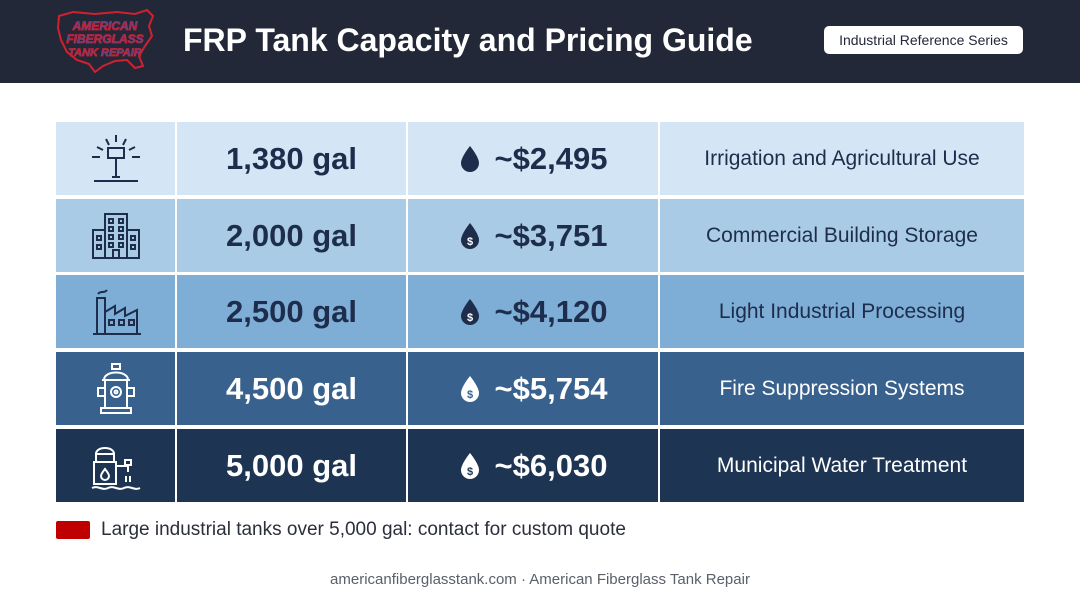  Describe the element at coordinates (291, 465) in the screenshot. I see `capacity-value: 5,000 gal` at that location.